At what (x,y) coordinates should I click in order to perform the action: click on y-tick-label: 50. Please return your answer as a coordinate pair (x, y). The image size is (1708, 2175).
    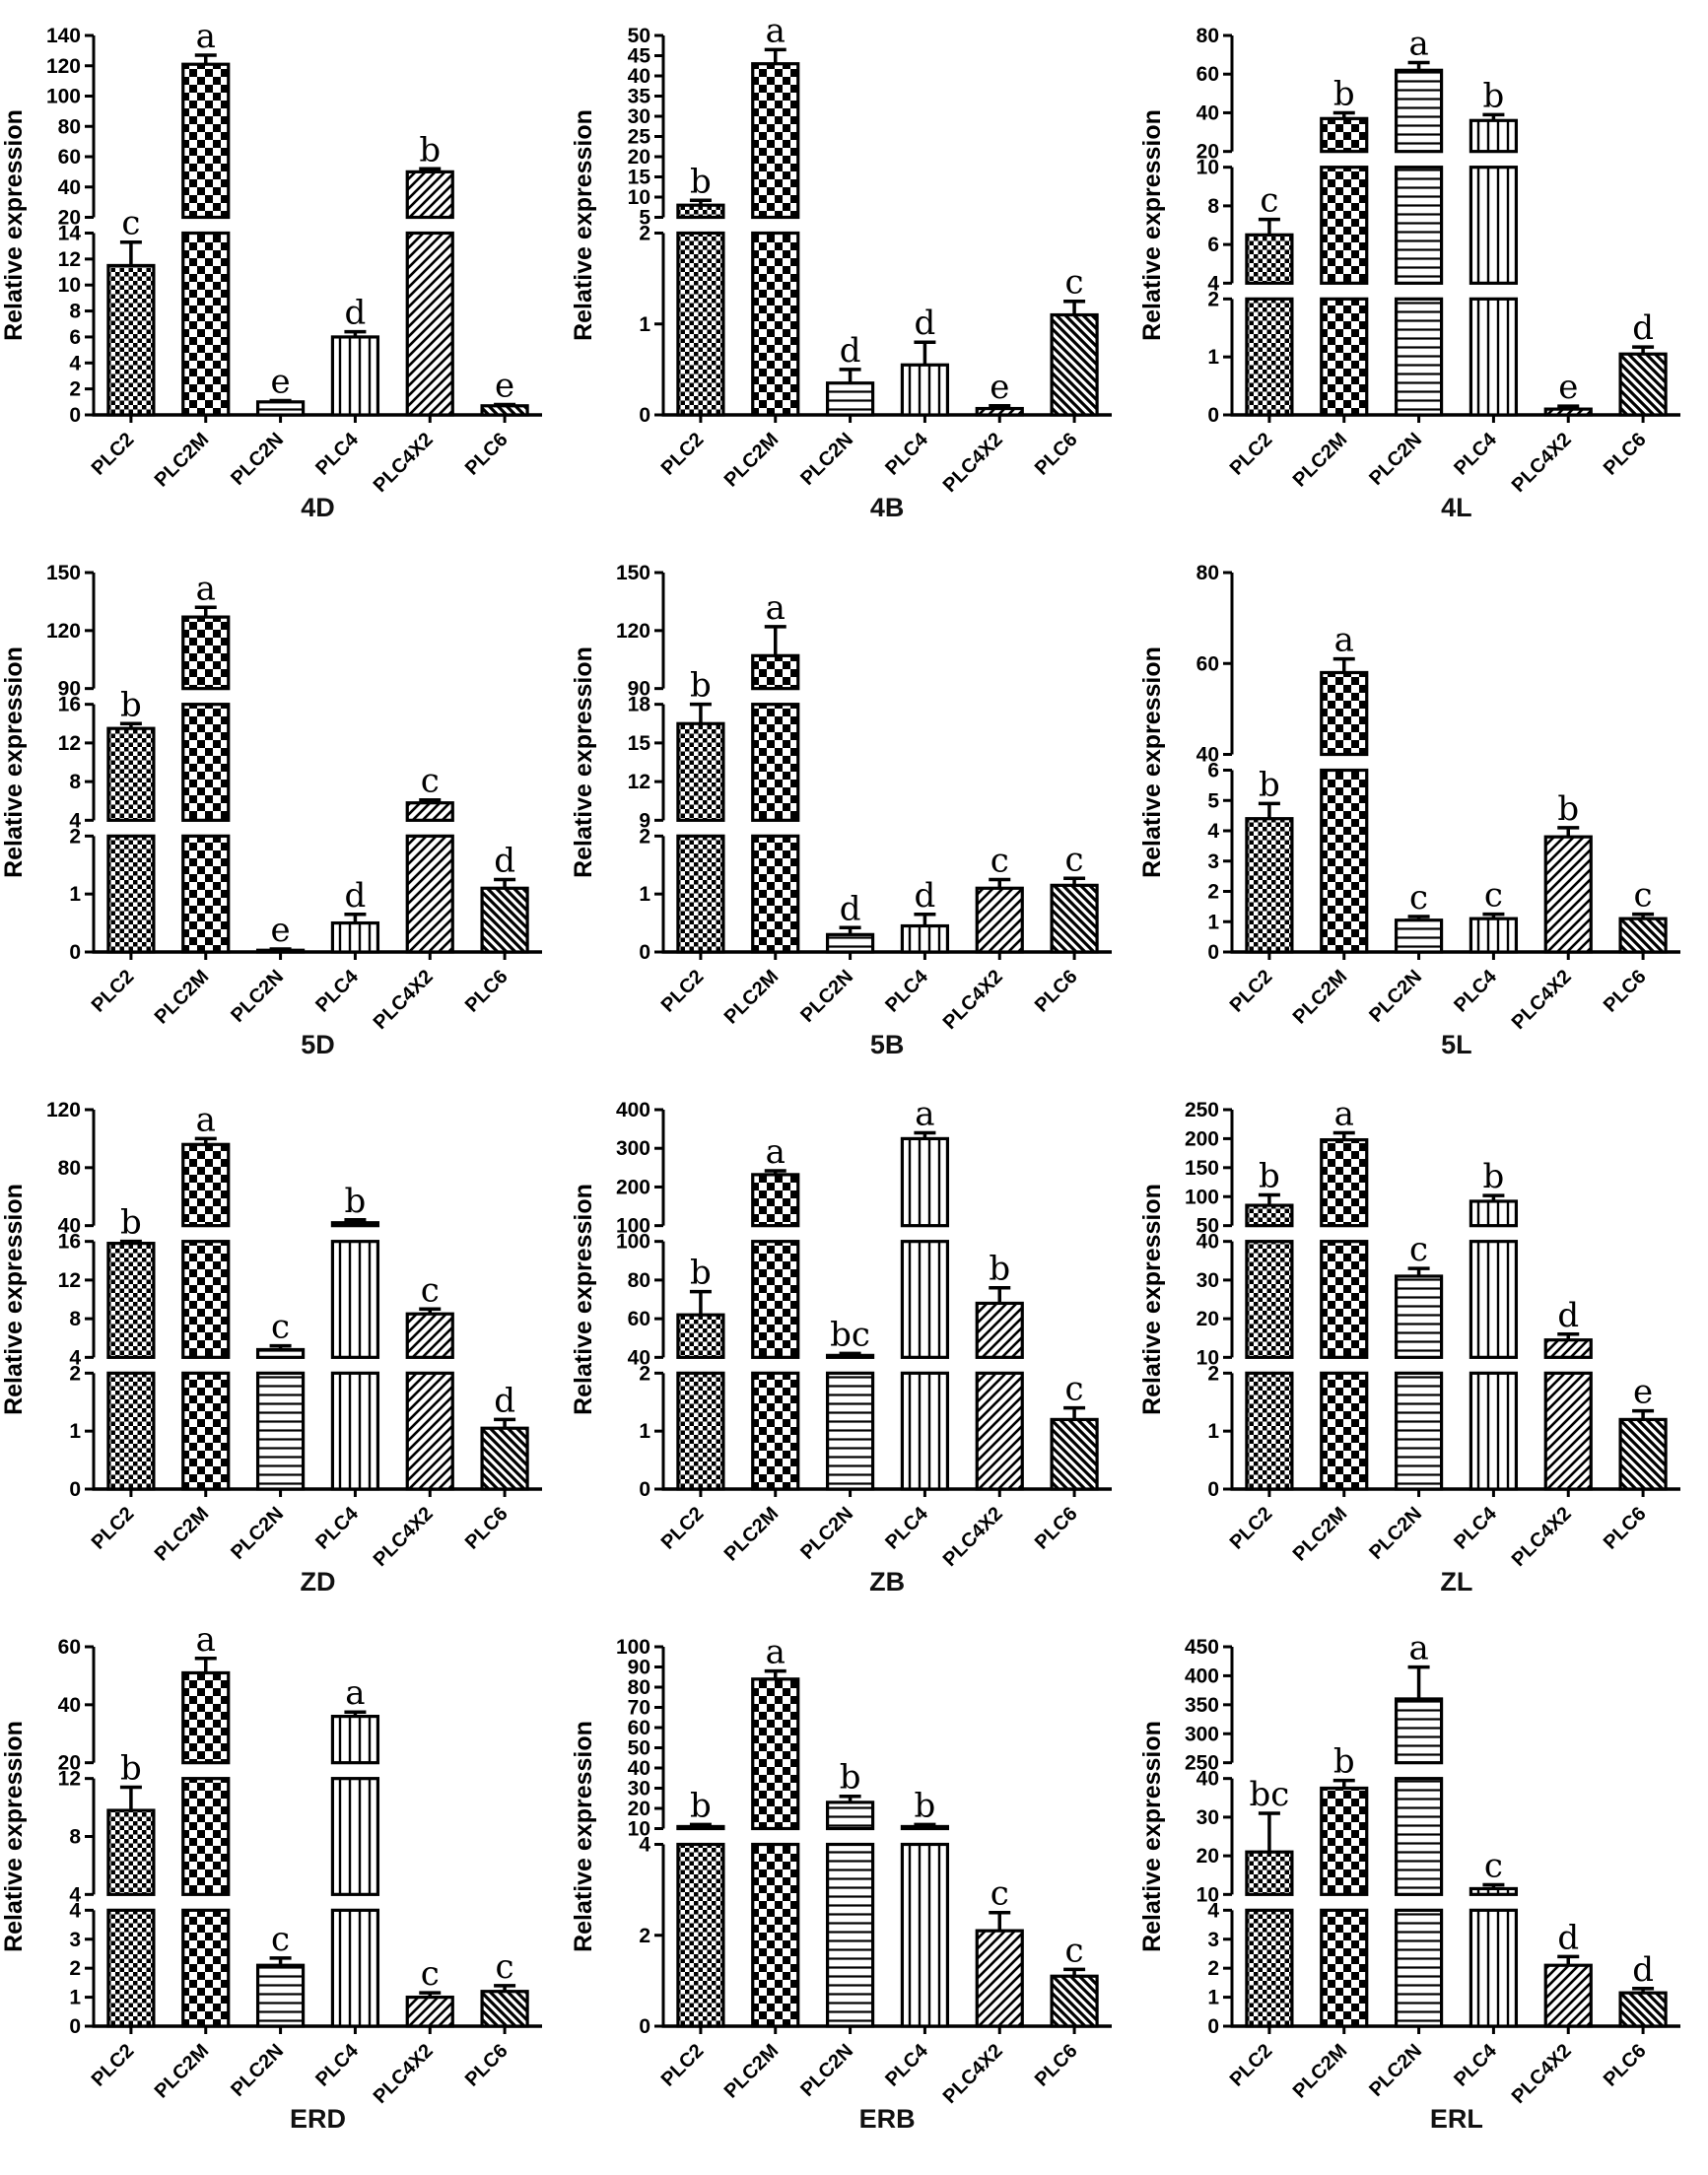
    Looking at the image, I should click on (638, 1748).